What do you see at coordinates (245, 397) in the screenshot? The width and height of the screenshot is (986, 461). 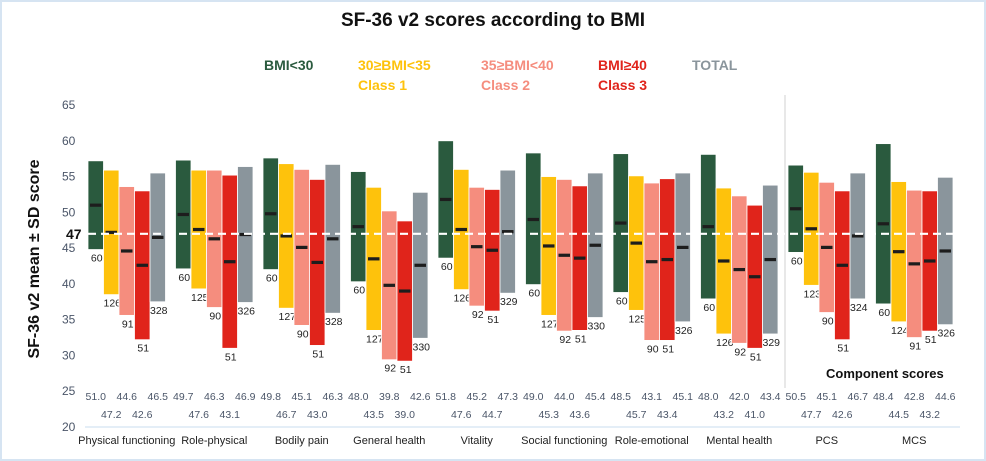 I see `mean-value-label: 46.9` at bounding box center [245, 397].